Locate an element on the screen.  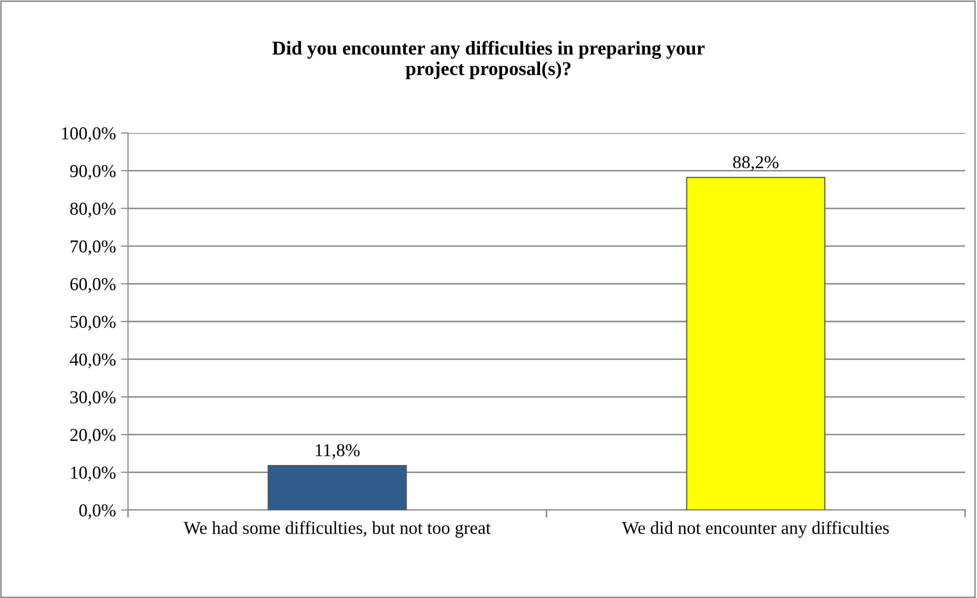
y-tick-label: 50,0% is located at coordinates (93, 323).